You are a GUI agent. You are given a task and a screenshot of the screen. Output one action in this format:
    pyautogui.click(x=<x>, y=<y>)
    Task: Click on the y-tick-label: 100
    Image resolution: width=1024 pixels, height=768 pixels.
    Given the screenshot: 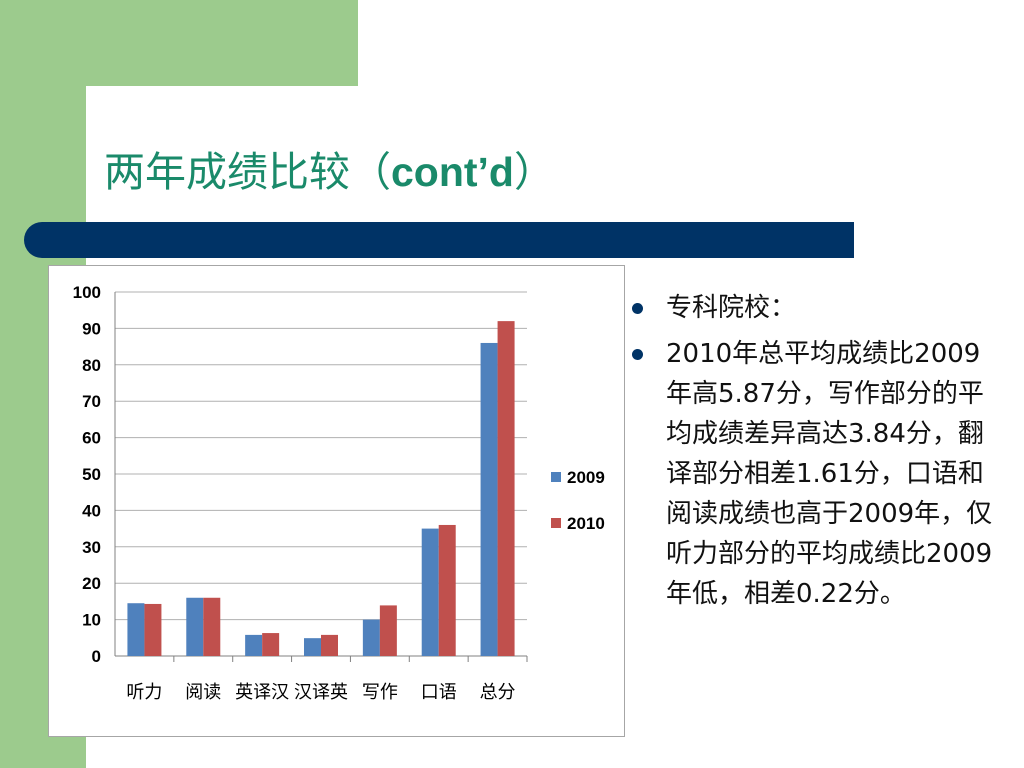 What is the action you would take?
    pyautogui.click(x=87, y=292)
    